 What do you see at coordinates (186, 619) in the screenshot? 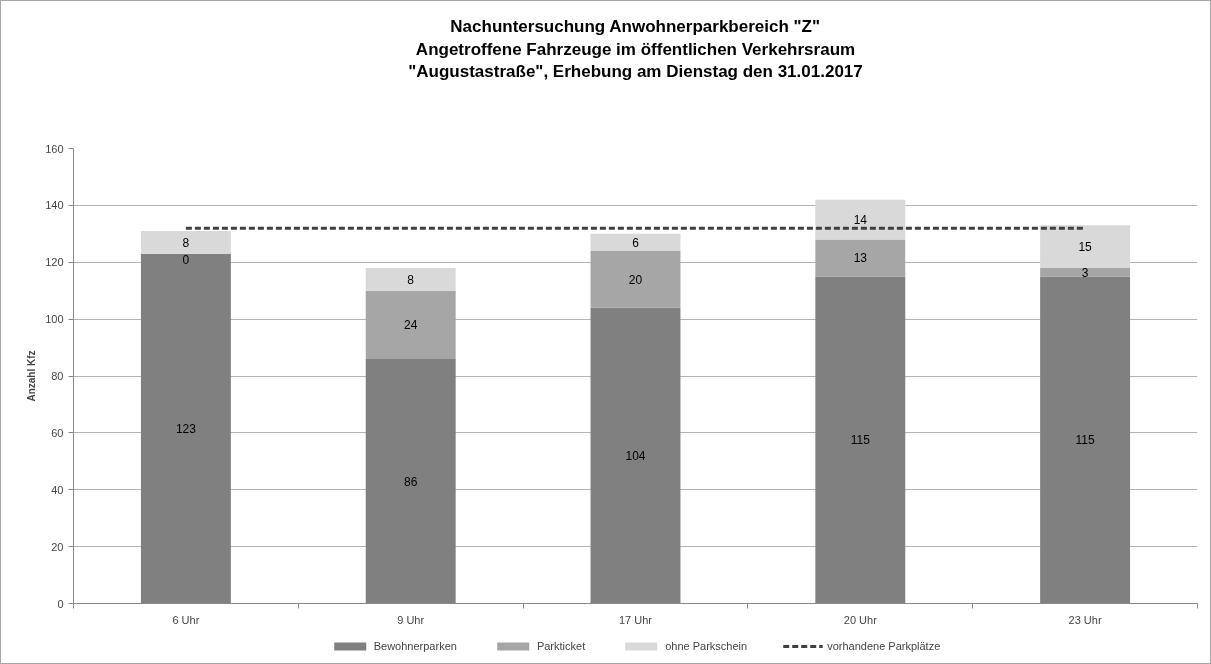
I see `x-tick-label: 6 Uhr` at bounding box center [186, 619].